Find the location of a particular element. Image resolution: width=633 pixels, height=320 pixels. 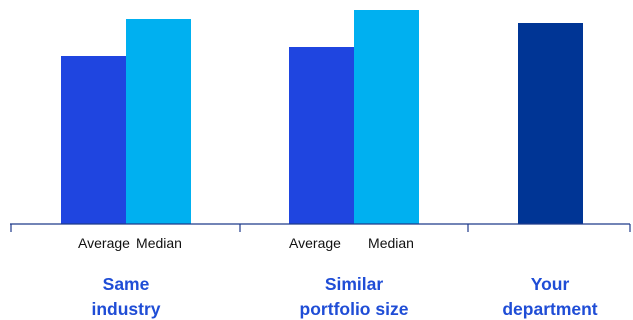

group-label-line: Your is located at coordinates (550, 284).